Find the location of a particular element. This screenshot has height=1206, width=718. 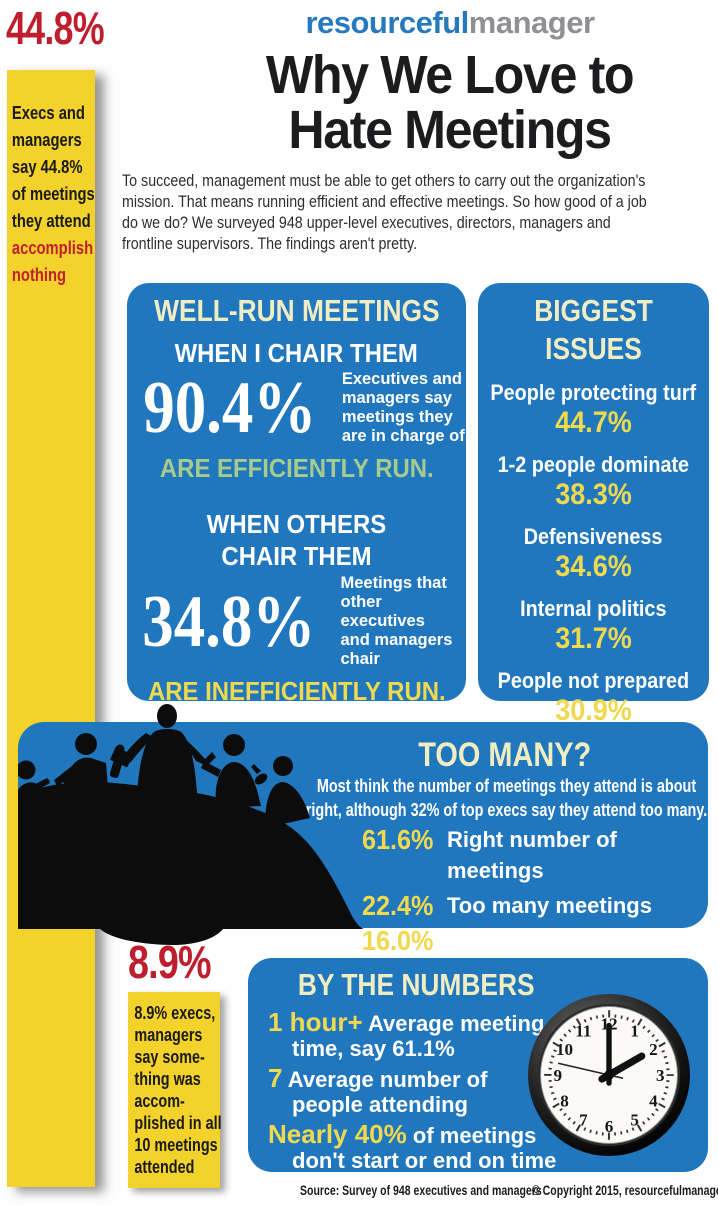

page-title: Why We Love to Hate Meetings is located at coordinates (450, 102).